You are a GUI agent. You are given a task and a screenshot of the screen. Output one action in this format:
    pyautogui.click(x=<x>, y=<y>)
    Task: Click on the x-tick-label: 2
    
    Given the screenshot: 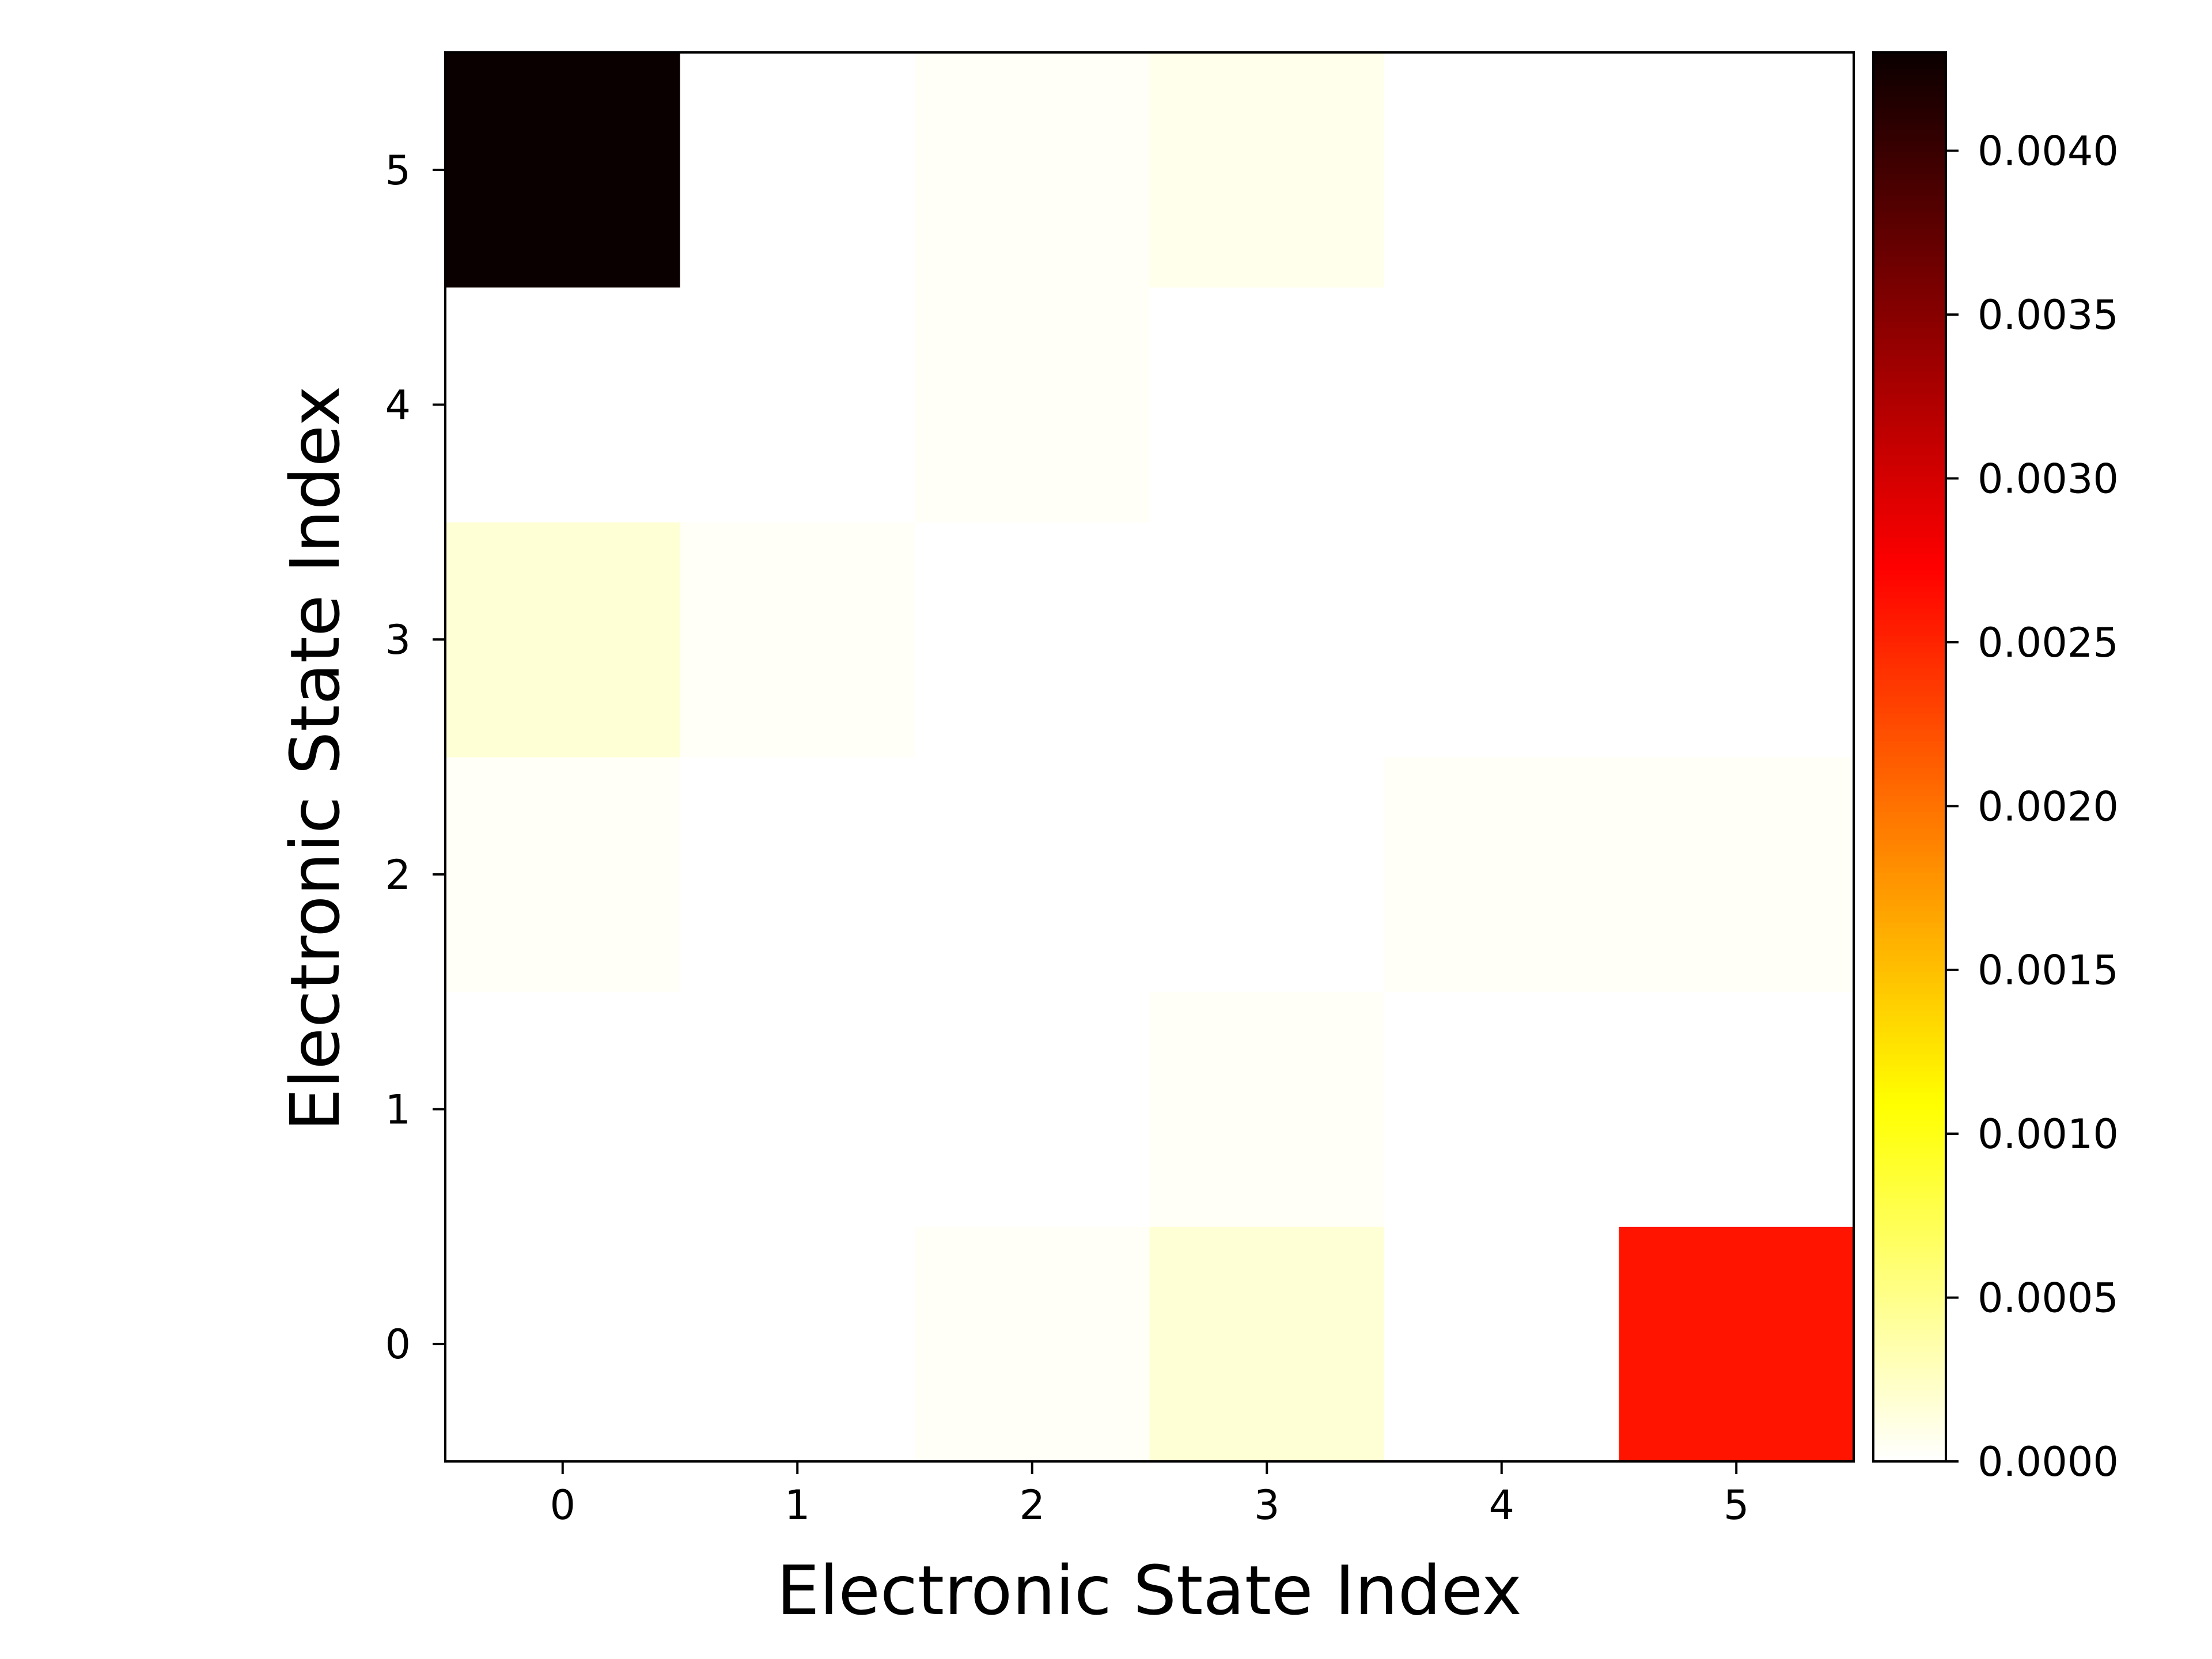 What is the action you would take?
    pyautogui.click(x=1032, y=1505)
    